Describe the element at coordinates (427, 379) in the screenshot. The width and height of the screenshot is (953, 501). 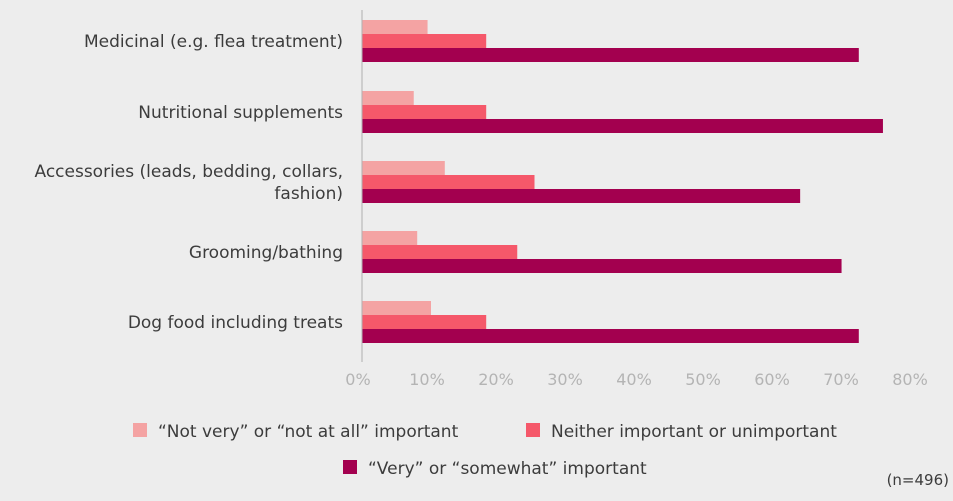
I see `x-tick-label: 10%` at that location.